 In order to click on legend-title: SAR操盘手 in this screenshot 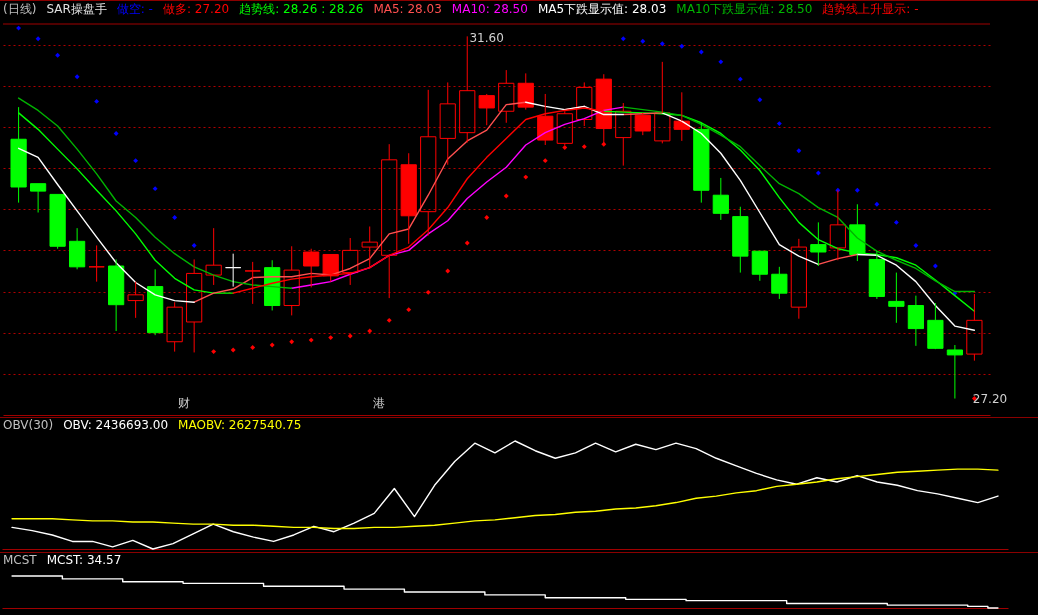, I will do `click(76, 9)`.